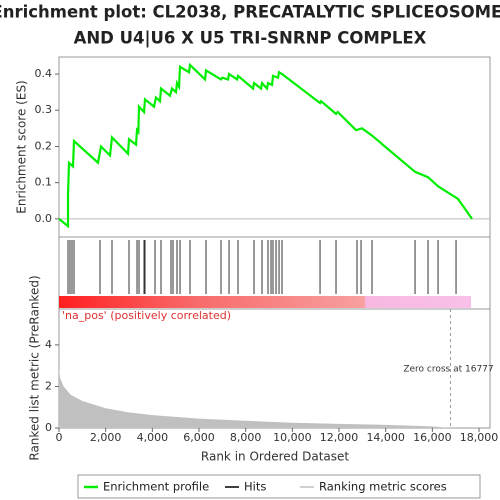  What do you see at coordinates (266, 397) in the screenshot?
I see `metric-area` at bounding box center [266, 397].